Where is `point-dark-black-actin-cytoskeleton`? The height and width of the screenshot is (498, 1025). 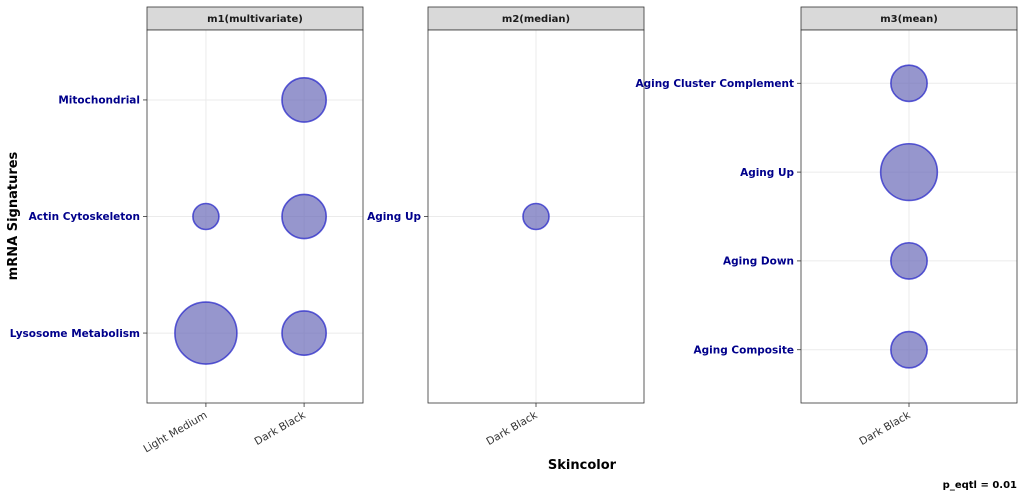
point-dark-black-actin-cytoskeleton is located at coordinates (304, 216).